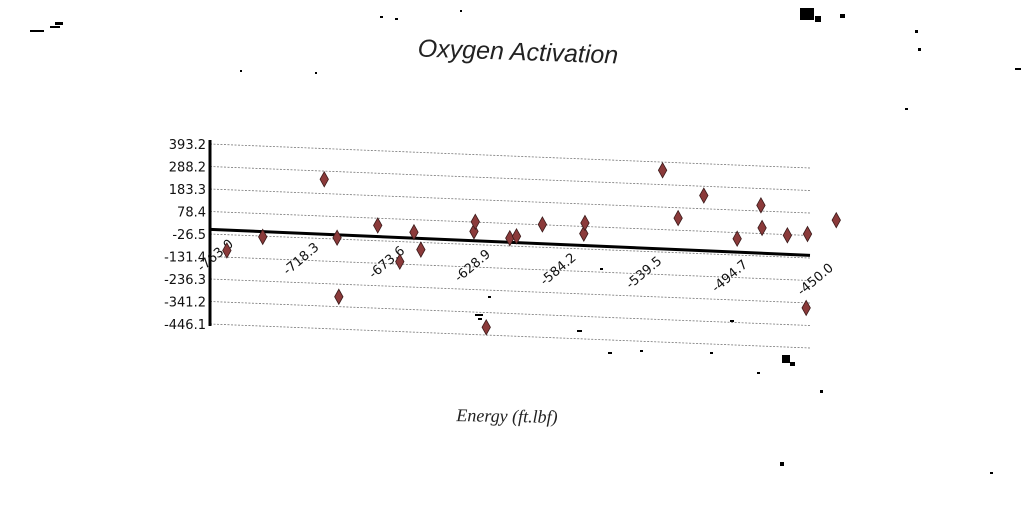 This screenshot has width=1024, height=512. What do you see at coordinates (517, 52) in the screenshot?
I see `chart-title: Oxygen Activation` at bounding box center [517, 52].